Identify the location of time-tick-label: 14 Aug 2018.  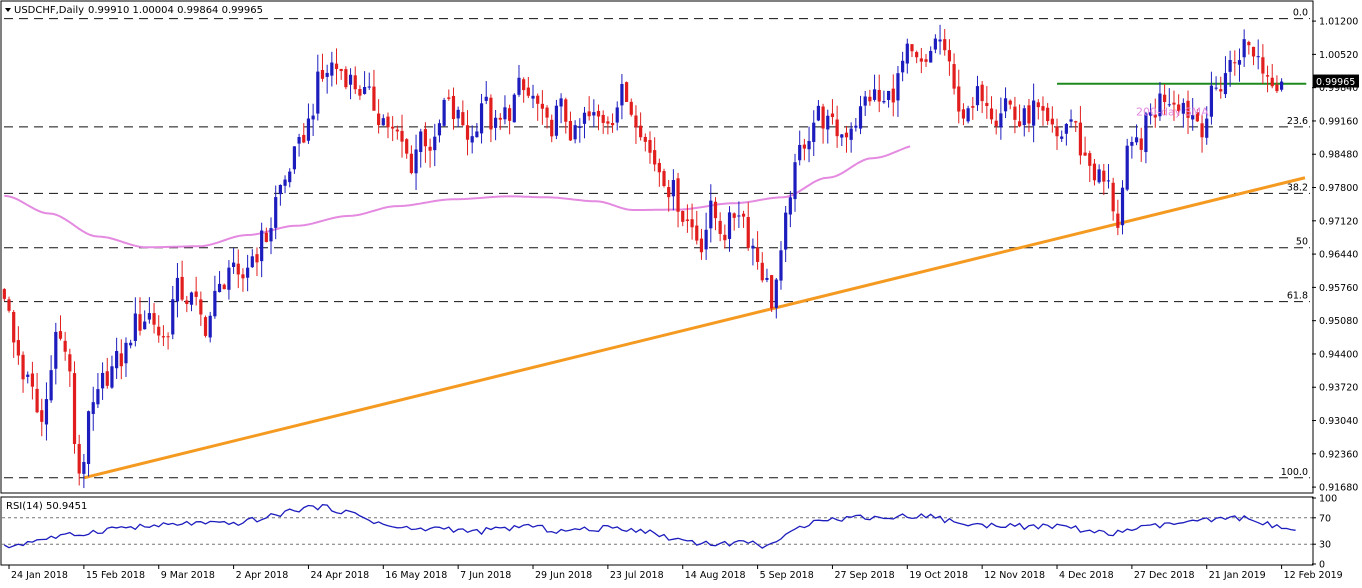
(715, 575).